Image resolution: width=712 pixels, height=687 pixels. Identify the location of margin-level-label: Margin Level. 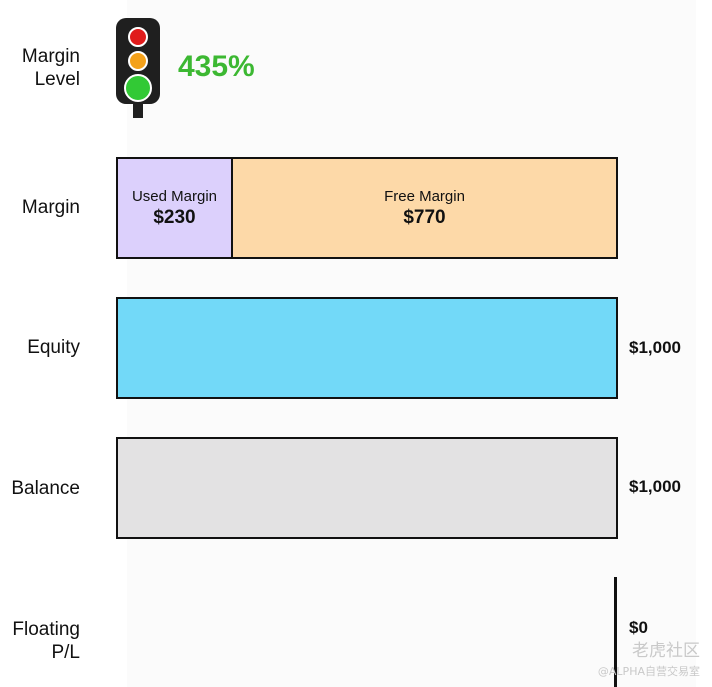
(51, 68).